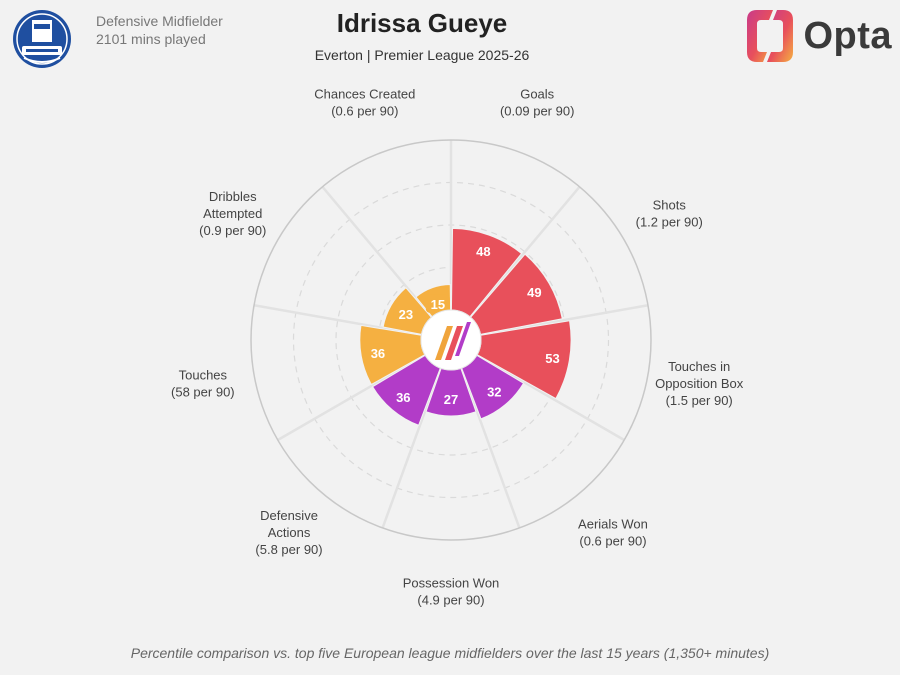 The height and width of the screenshot is (675, 900). I want to click on category-name: Defensive, so click(289, 515).